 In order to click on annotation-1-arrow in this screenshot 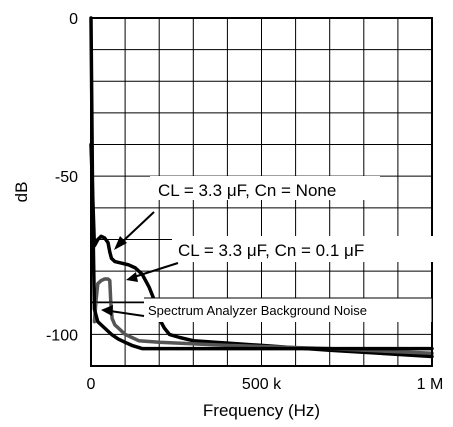, I will do `click(137, 227)`.